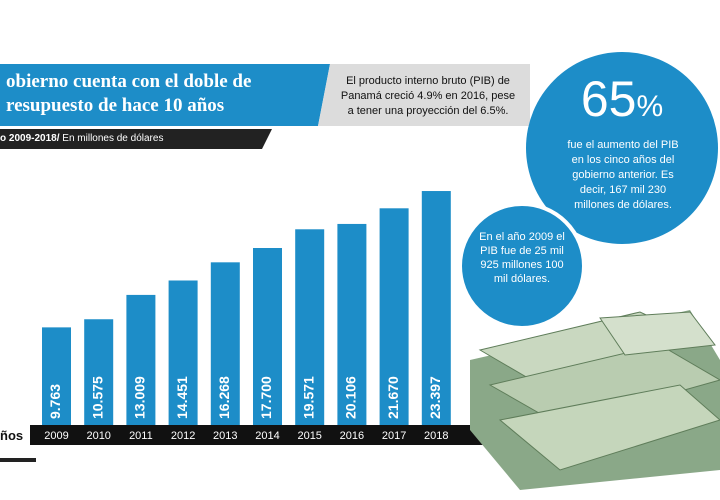 This screenshot has width=720, height=500. What do you see at coordinates (129, 81) in the screenshot?
I see `title-line: obierno cuenta con el doble de` at bounding box center [129, 81].